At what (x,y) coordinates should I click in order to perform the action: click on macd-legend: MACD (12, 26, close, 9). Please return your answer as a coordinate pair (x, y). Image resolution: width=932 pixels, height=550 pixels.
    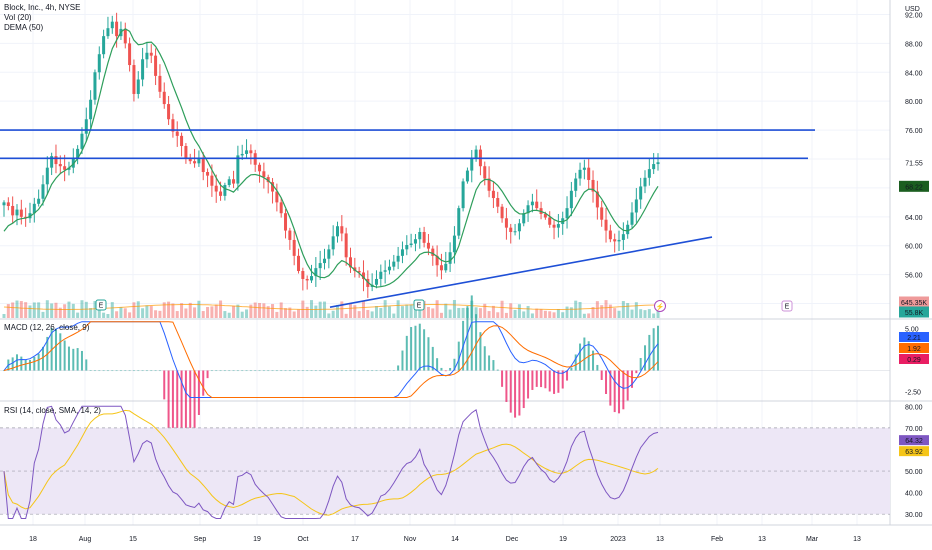
    Looking at the image, I should click on (47, 327).